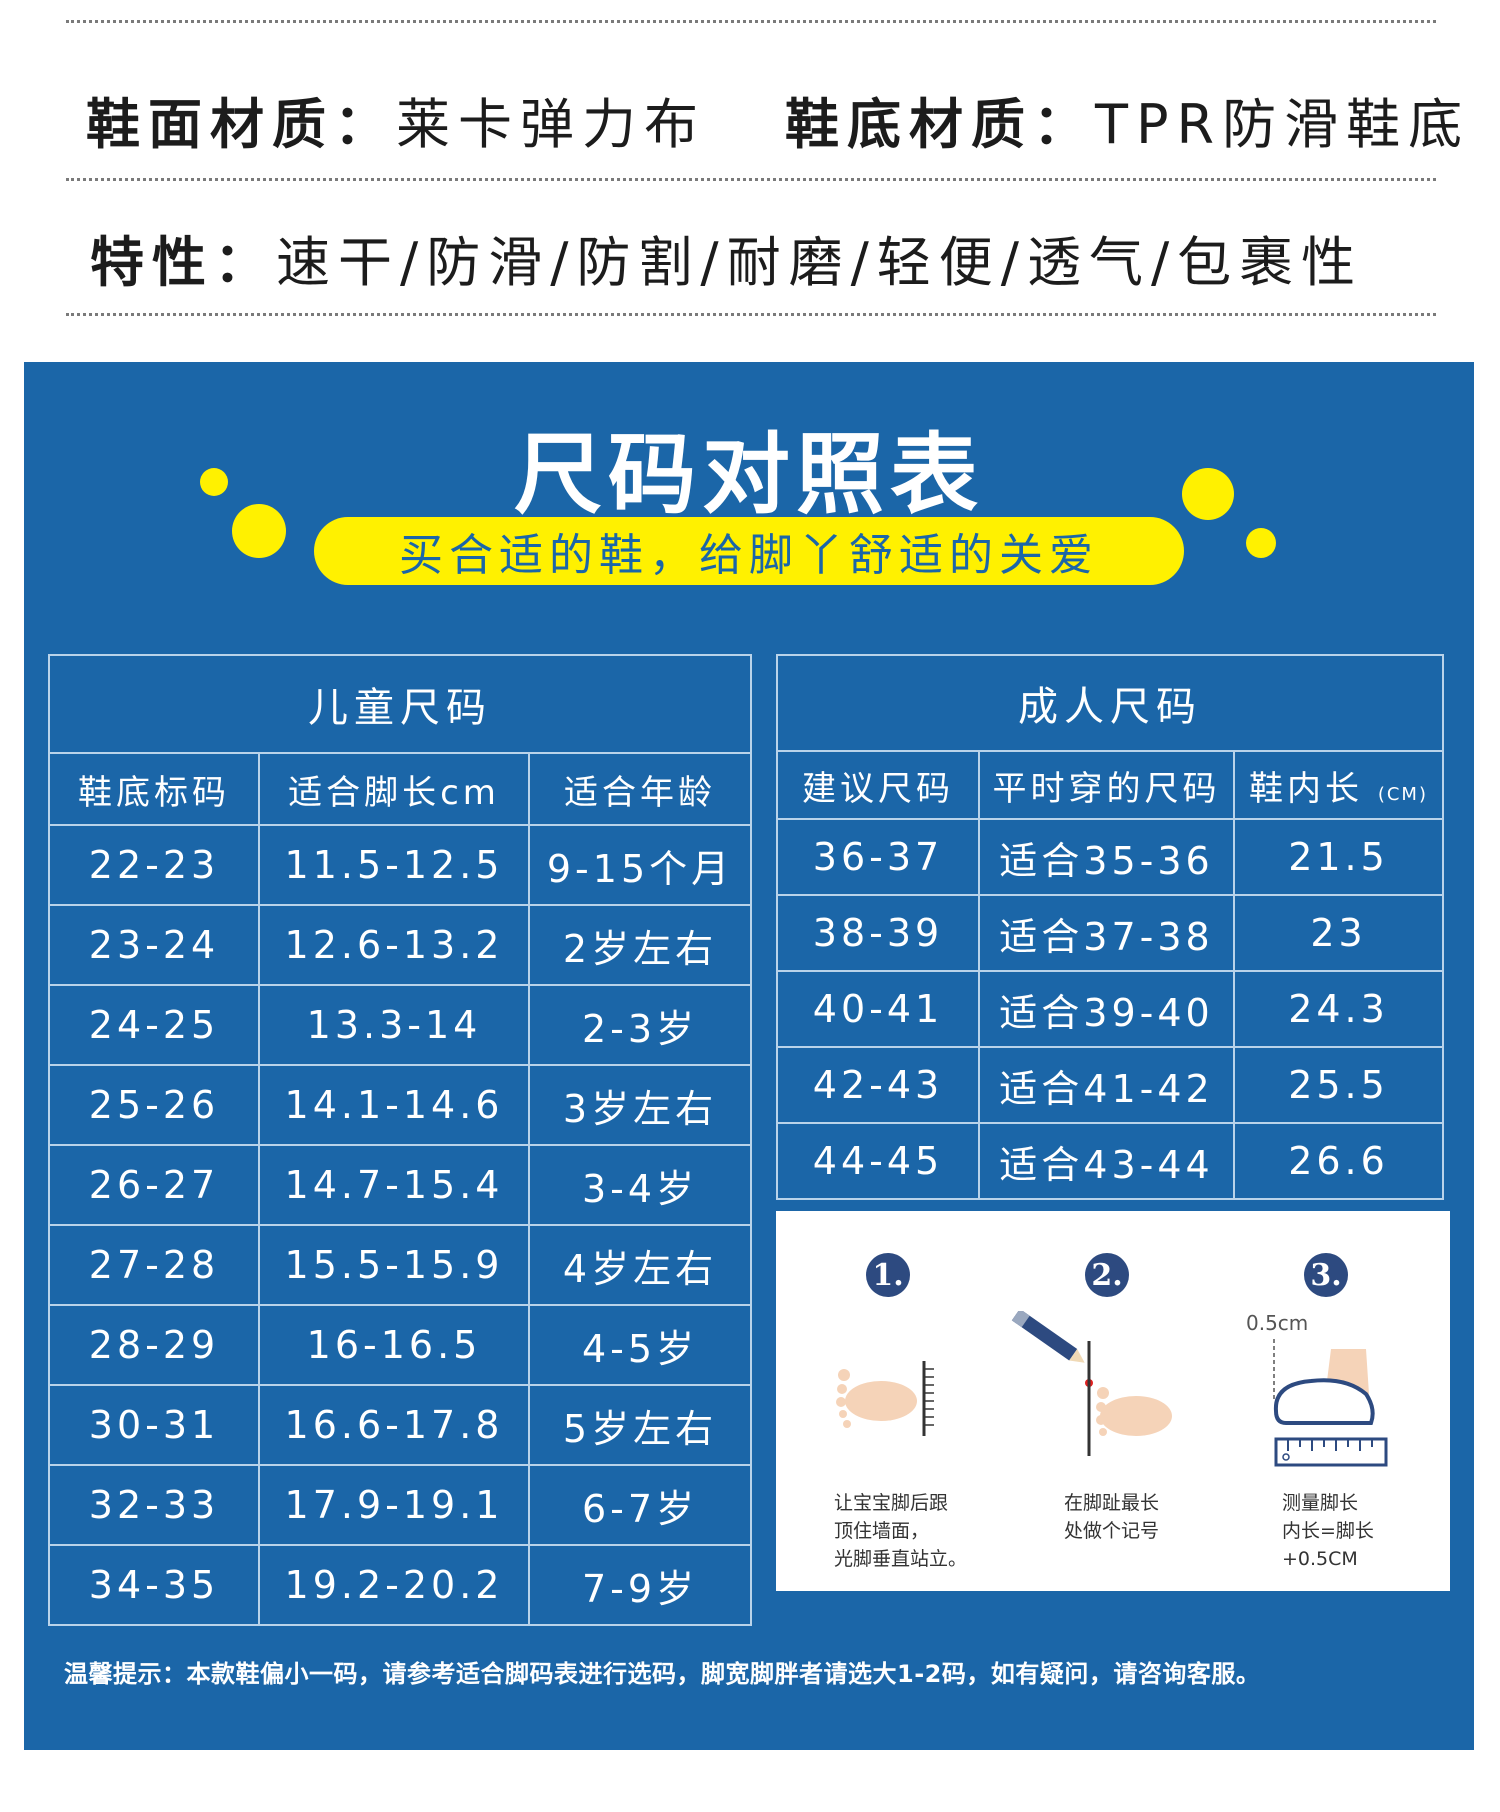  I want to click on kids-table-row: 34-3519.2-20.27-9岁, so click(400, 1585).